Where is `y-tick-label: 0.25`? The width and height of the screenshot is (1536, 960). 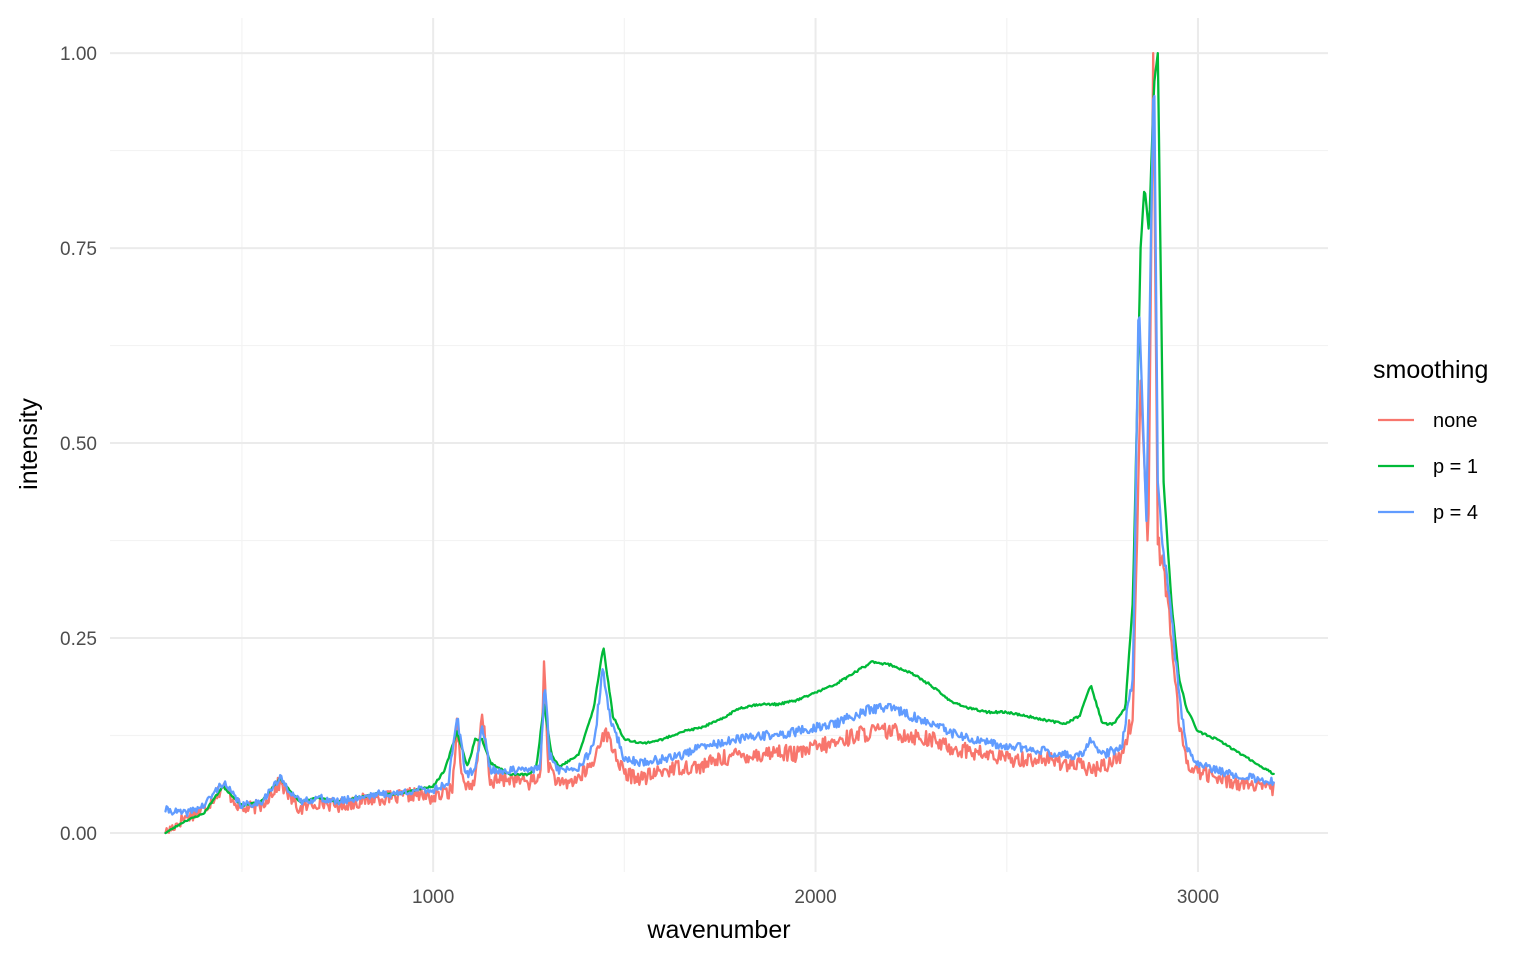 y-tick-label: 0.25 is located at coordinates (78, 639).